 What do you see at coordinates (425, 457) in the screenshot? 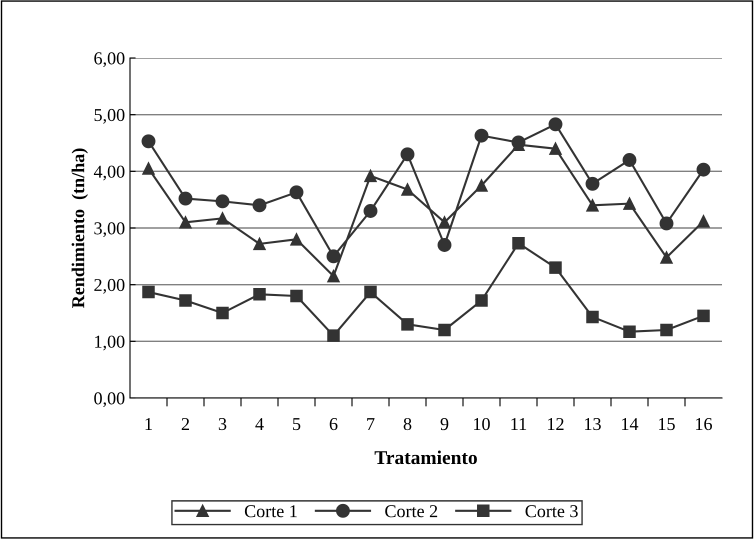
I see `x-axis-title: Tratamiento` at bounding box center [425, 457].